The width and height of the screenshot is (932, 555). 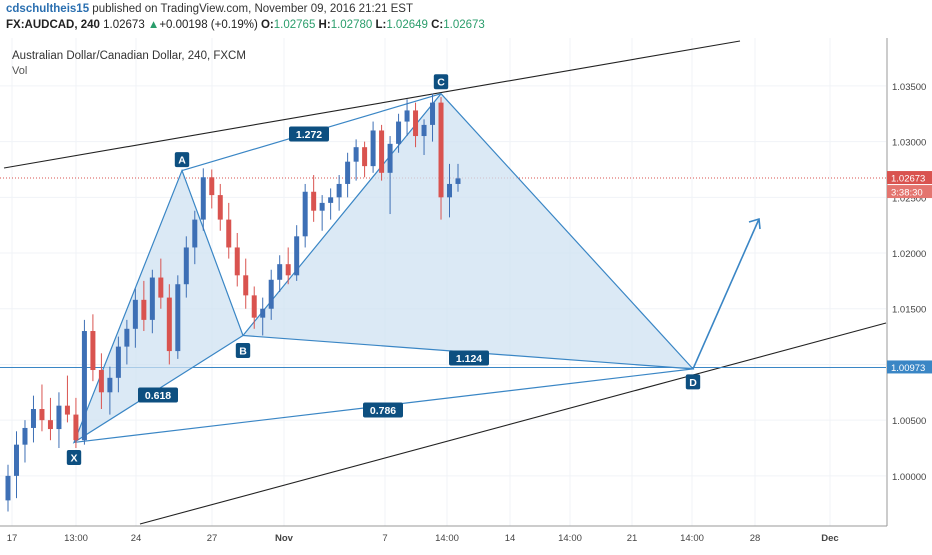 What do you see at coordinates (407, 25) in the screenshot?
I see `low-value: 1.02649` at bounding box center [407, 25].